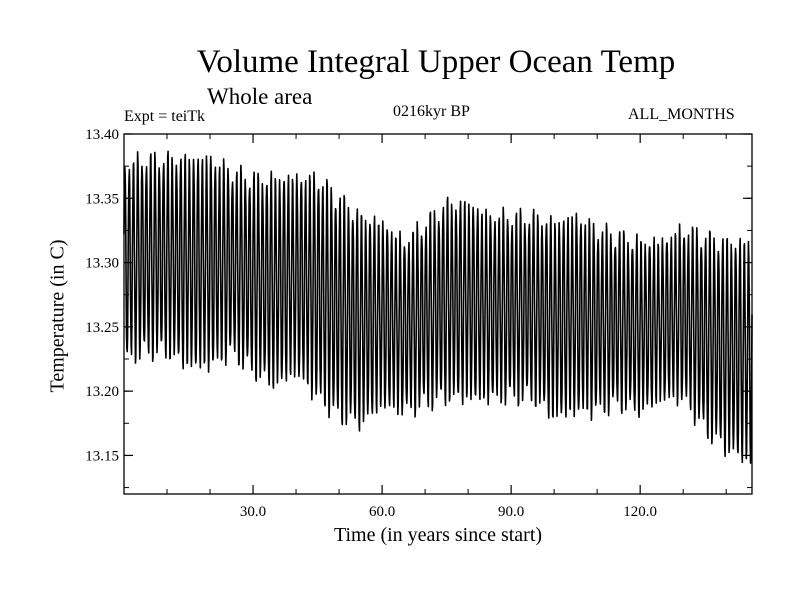 The width and height of the screenshot is (800, 600). I want to click on x-tick-label: 120.0, so click(640, 512).